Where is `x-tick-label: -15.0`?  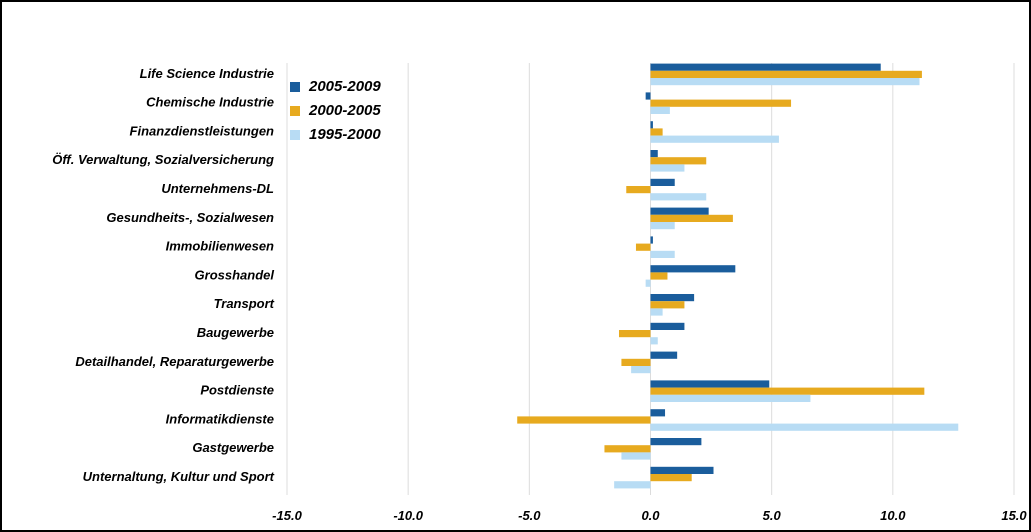 x-tick-label: -15.0 is located at coordinates (287, 515).